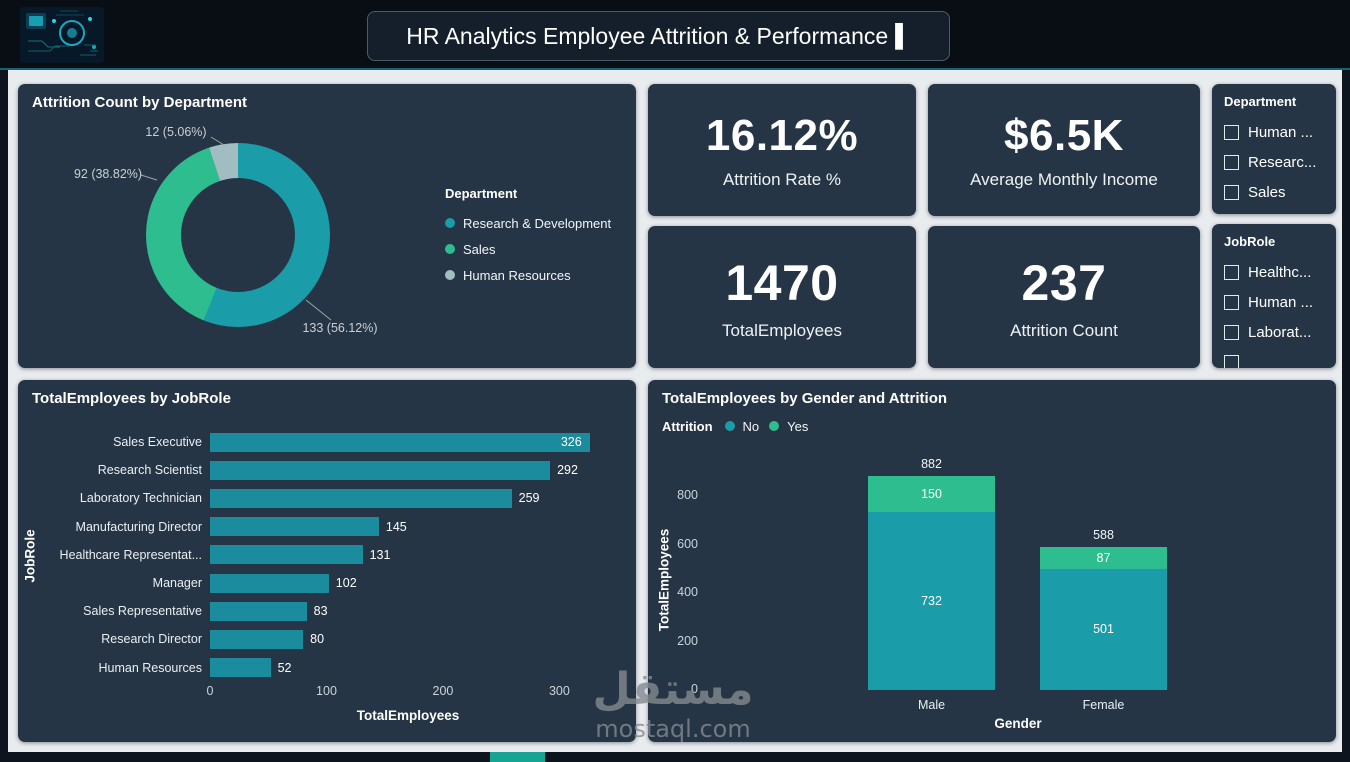  What do you see at coordinates (687, 426) in the screenshot?
I see `legend-title: Attrition` at bounding box center [687, 426].